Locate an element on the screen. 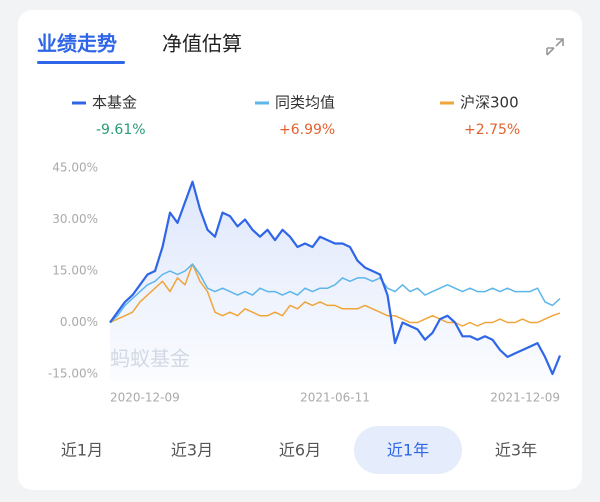  range-button: 近1年 is located at coordinates (408, 450).